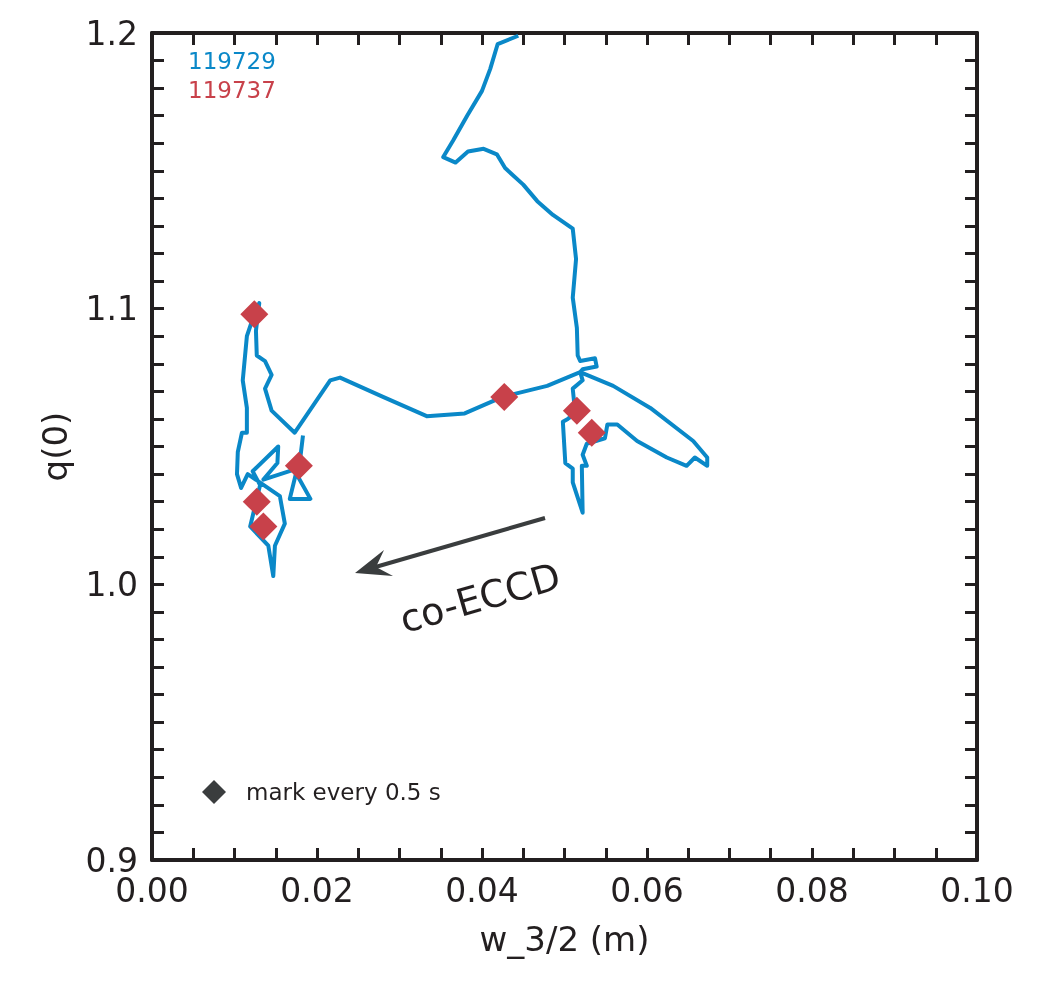  Describe the element at coordinates (317, 890) in the screenshot. I see `x-tick-label: 0.02` at that location.